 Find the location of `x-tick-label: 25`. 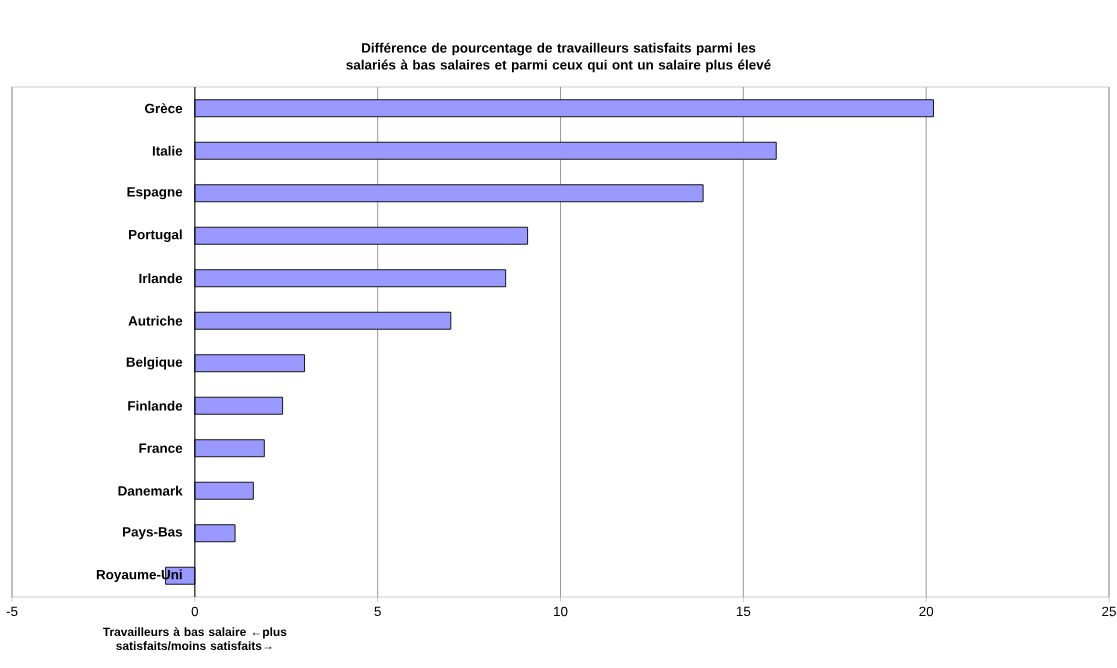

x-tick-label: 25 is located at coordinates (1109, 611).